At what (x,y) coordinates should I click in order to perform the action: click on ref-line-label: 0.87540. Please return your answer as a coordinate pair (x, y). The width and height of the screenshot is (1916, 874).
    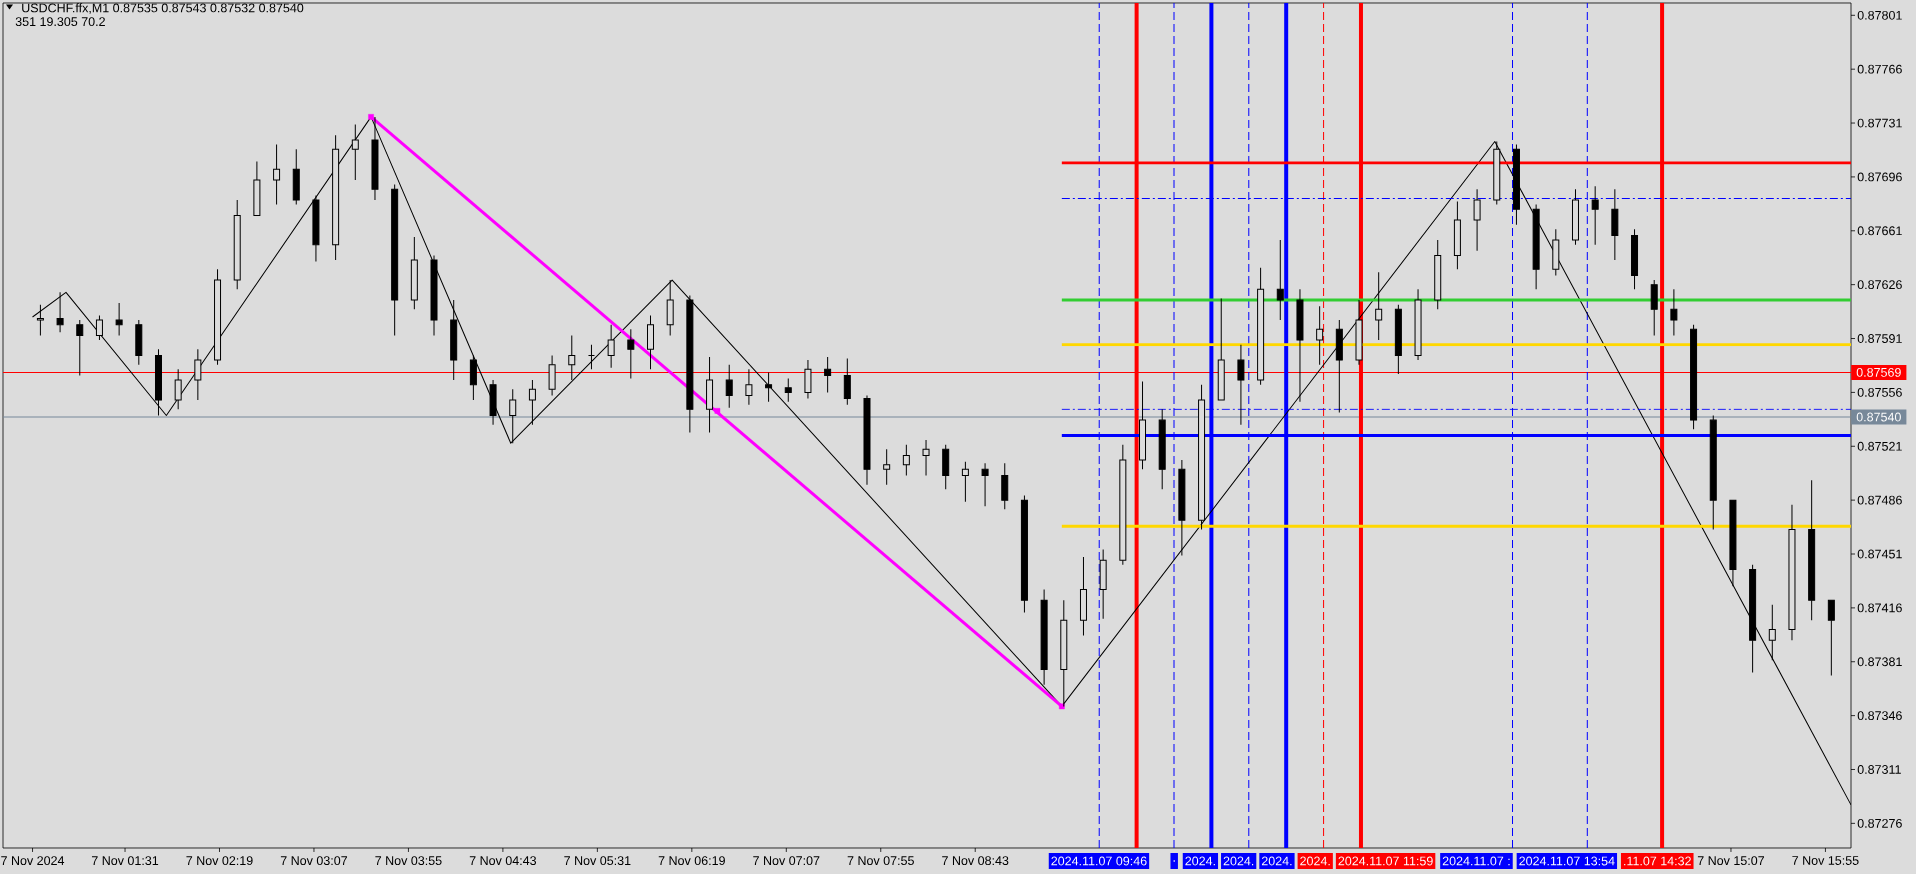
    Looking at the image, I should click on (1878, 417).